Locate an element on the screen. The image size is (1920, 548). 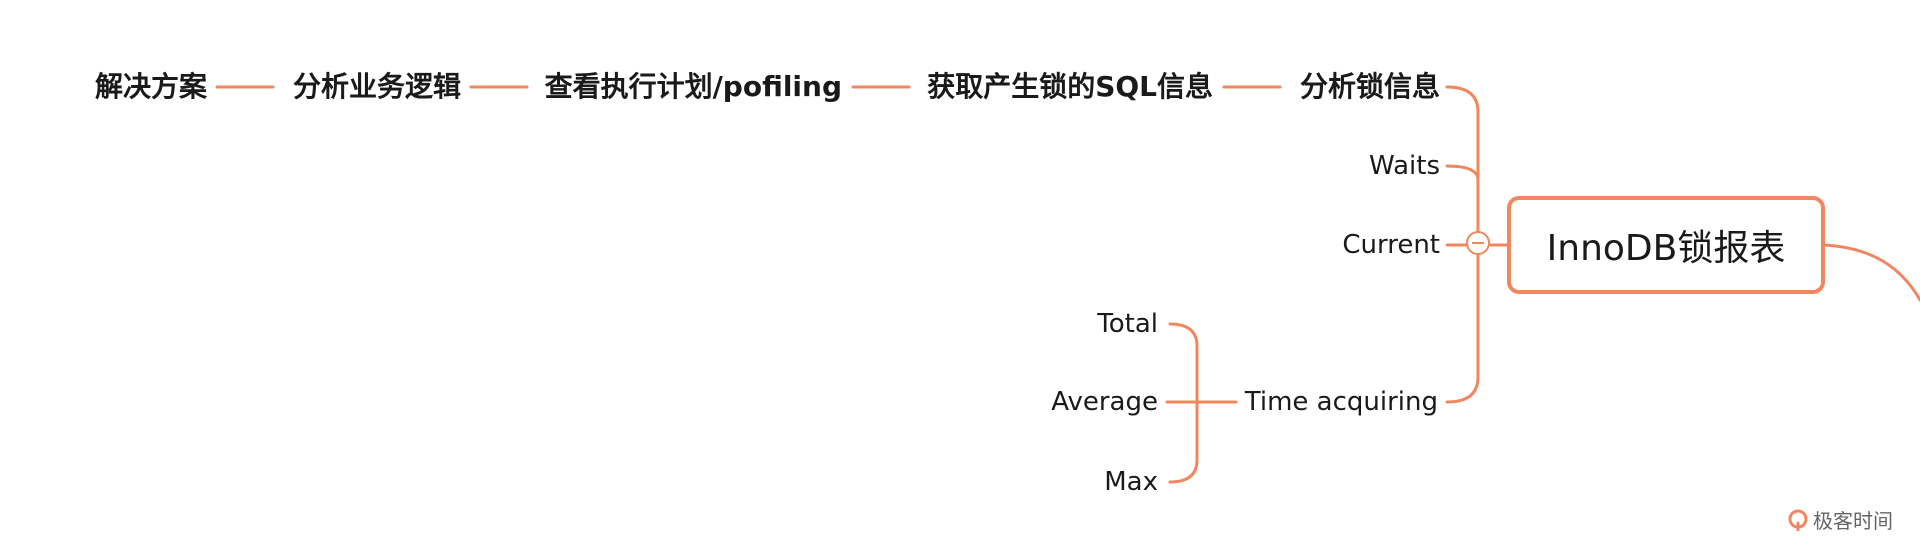
node-get-lock-sql: 获取产生锁的SQL信息 is located at coordinates (1070, 86).